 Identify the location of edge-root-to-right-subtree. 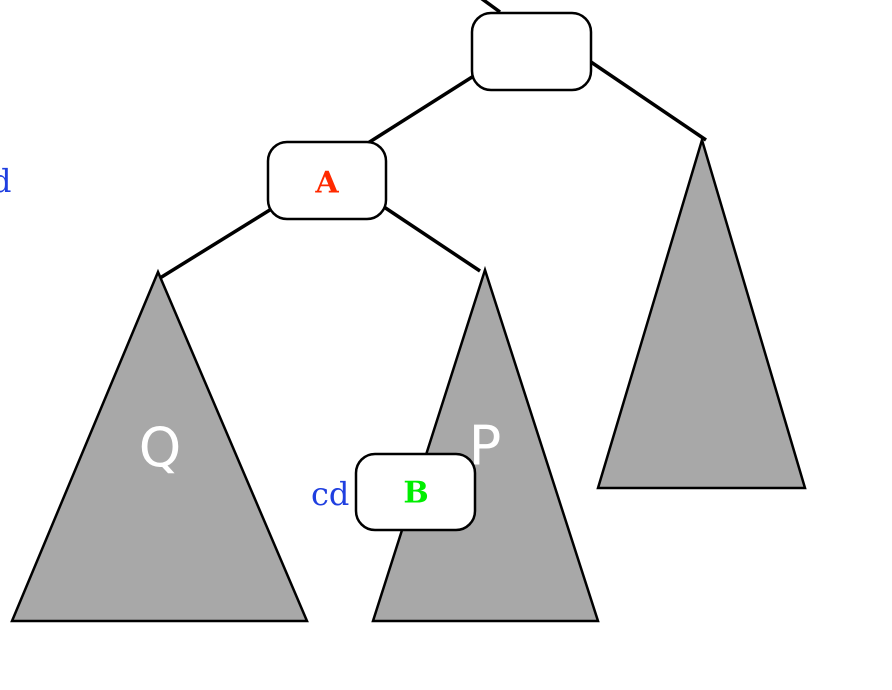
(647, 100).